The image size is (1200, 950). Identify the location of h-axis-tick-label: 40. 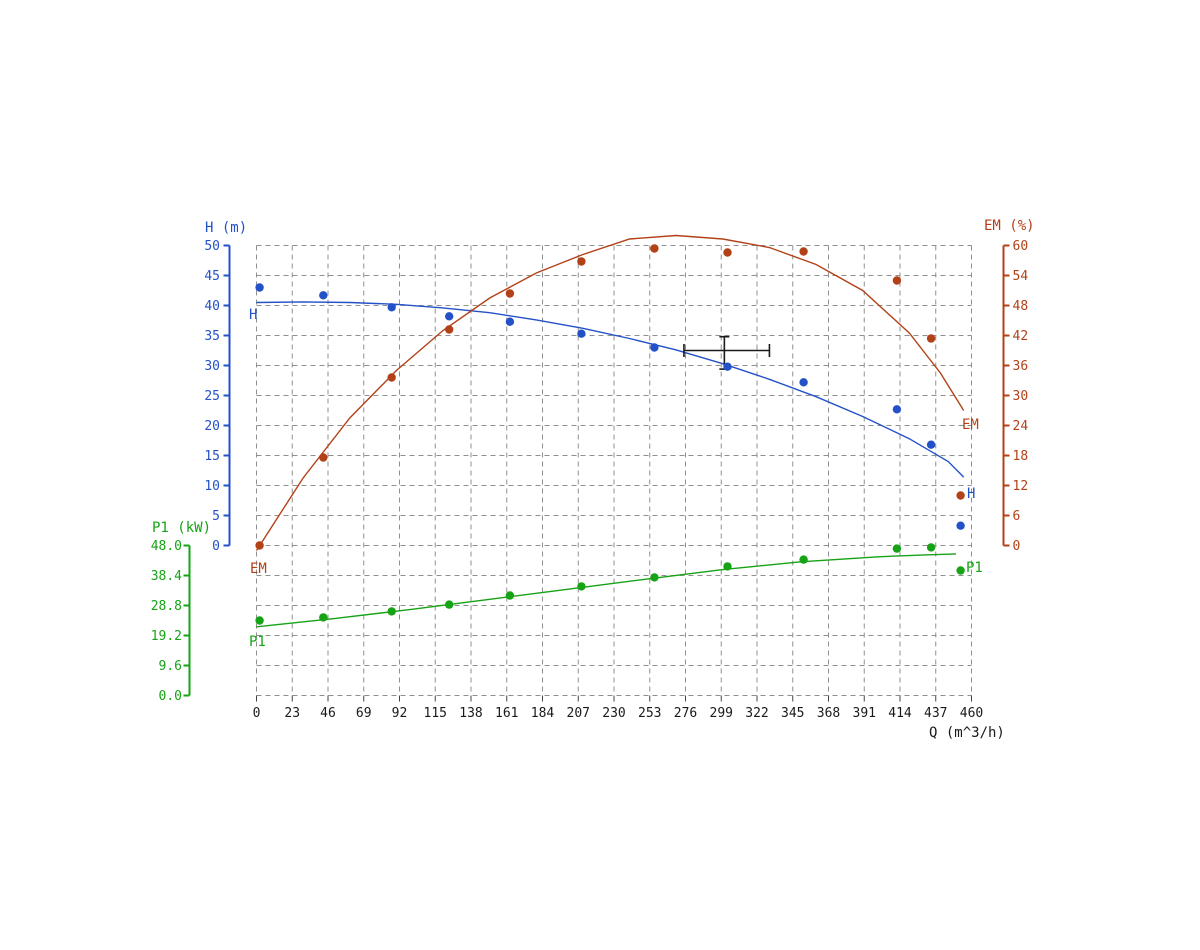
(212, 306).